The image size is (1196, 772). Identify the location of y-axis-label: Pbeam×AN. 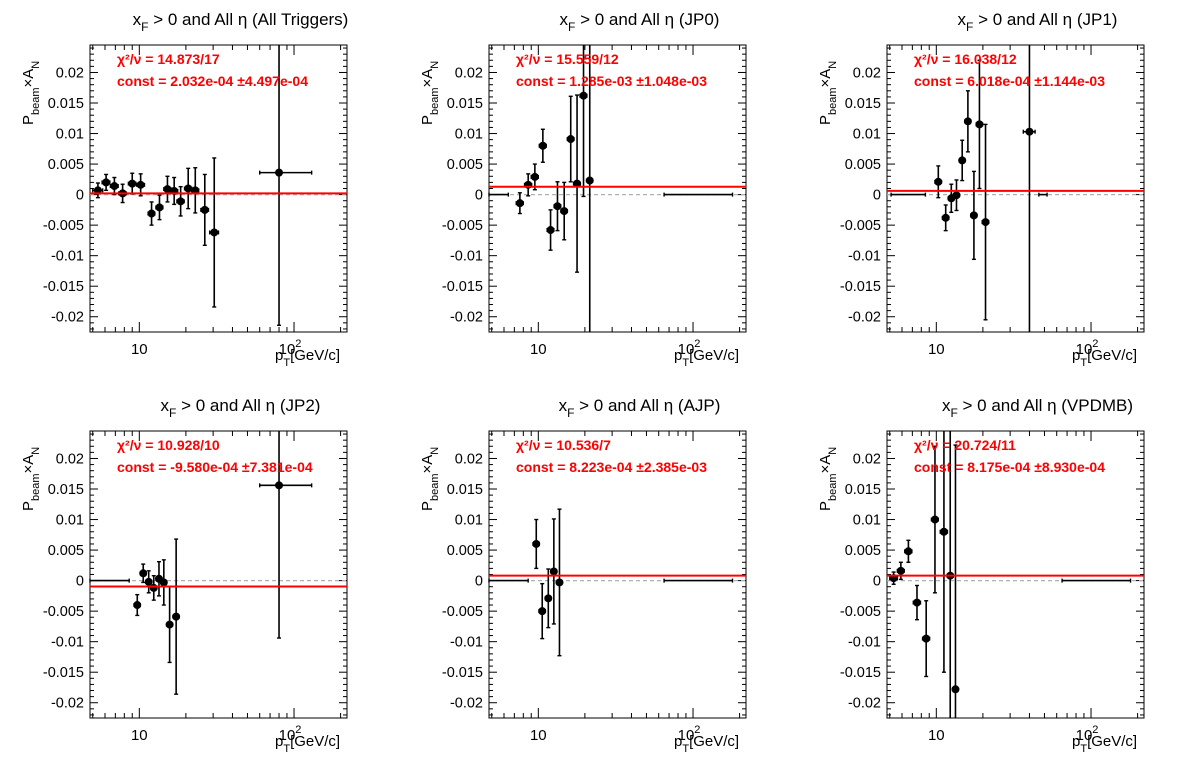
(430, 479).